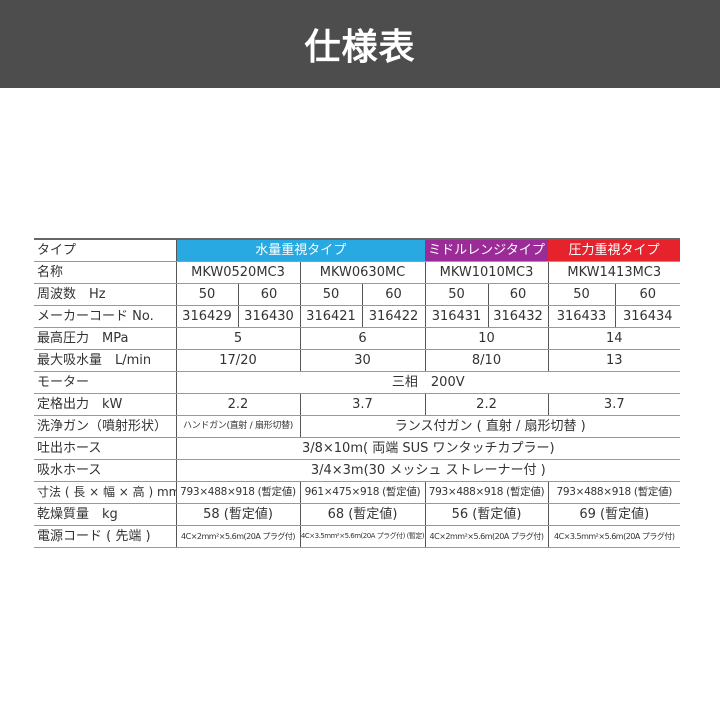 This screenshot has width=720, height=720. Describe the element at coordinates (105, 250) in the screenshot. I see `row-label: タイプ` at that location.